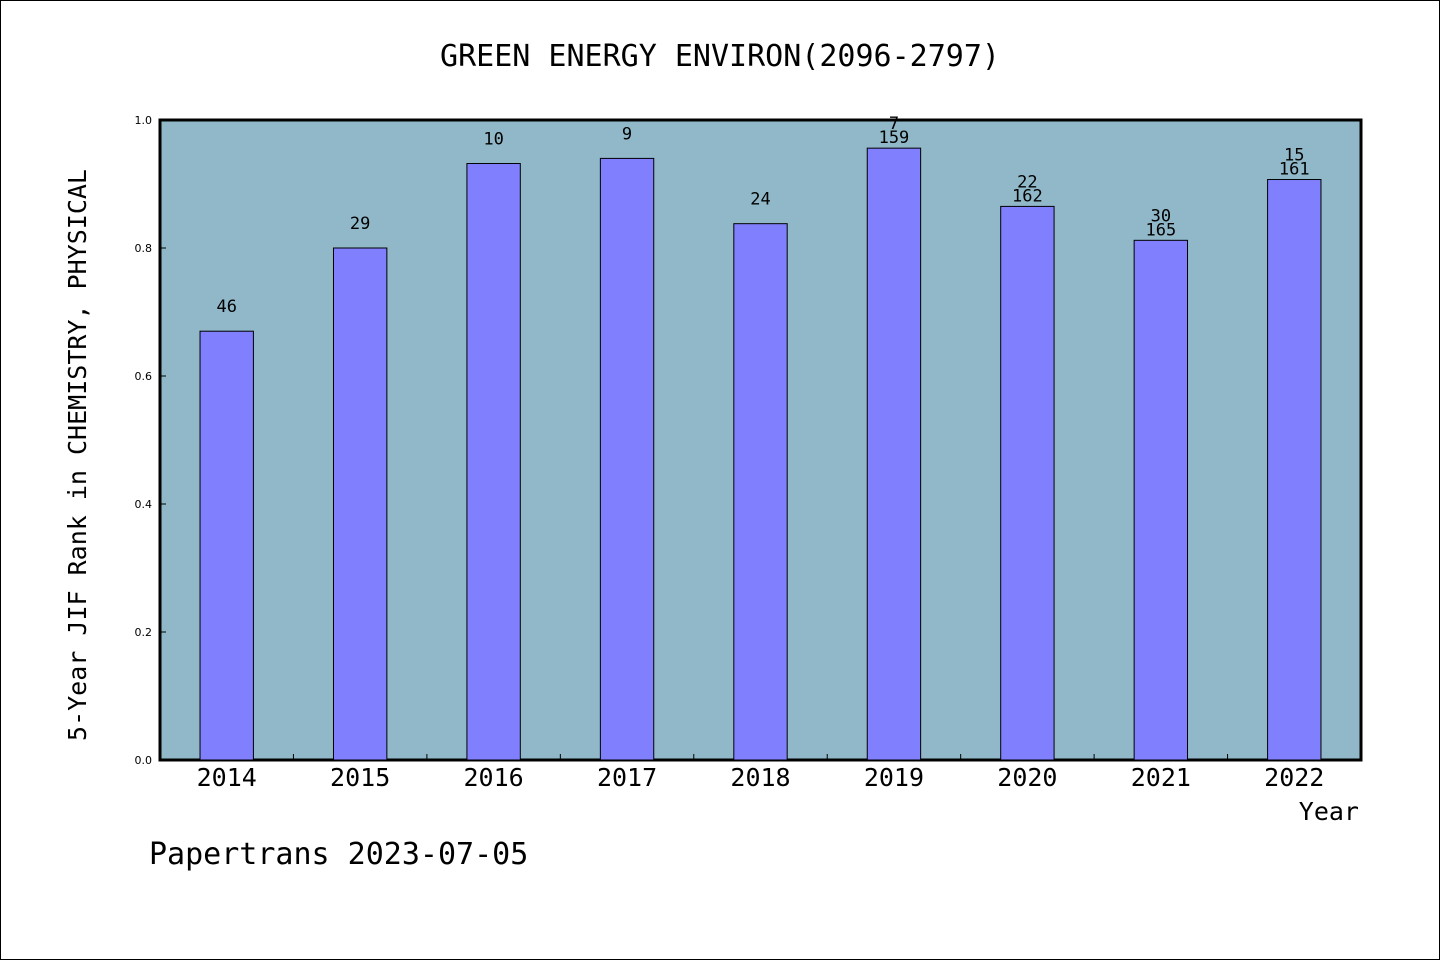  Describe the element at coordinates (150, 440) in the screenshot. I see `y-axis: 0.0 0.2 0.4 0.6 0.8 1.0` at that location.